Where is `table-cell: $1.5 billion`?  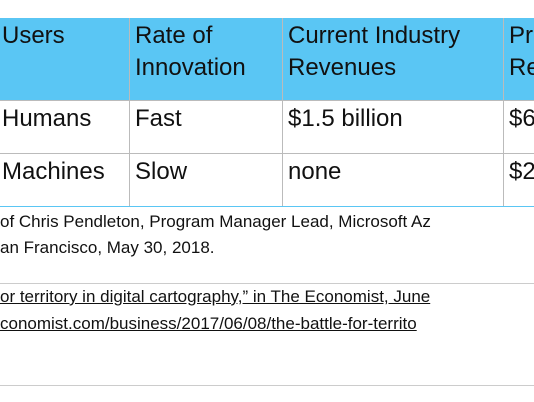 table-cell: $1.5 billion is located at coordinates (393, 127).